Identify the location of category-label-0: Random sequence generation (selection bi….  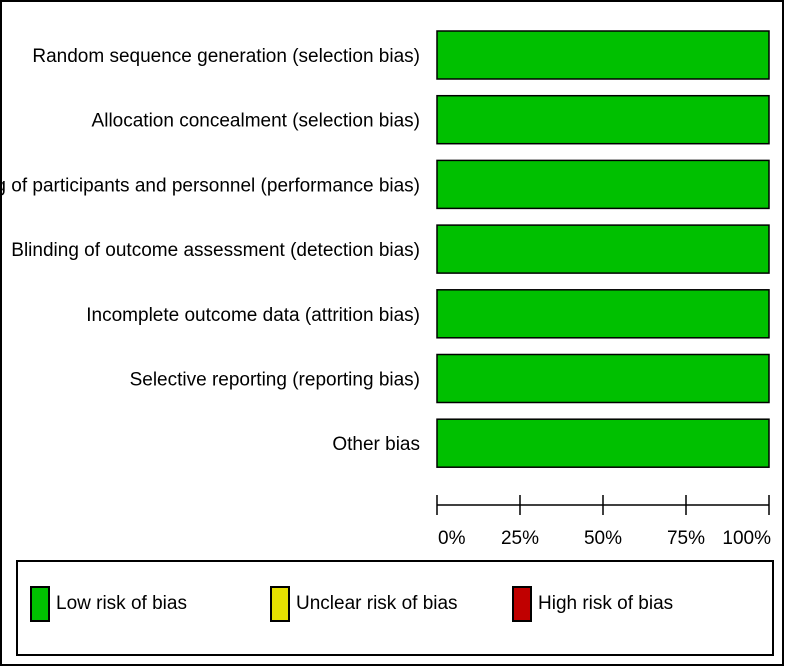
(226, 56).